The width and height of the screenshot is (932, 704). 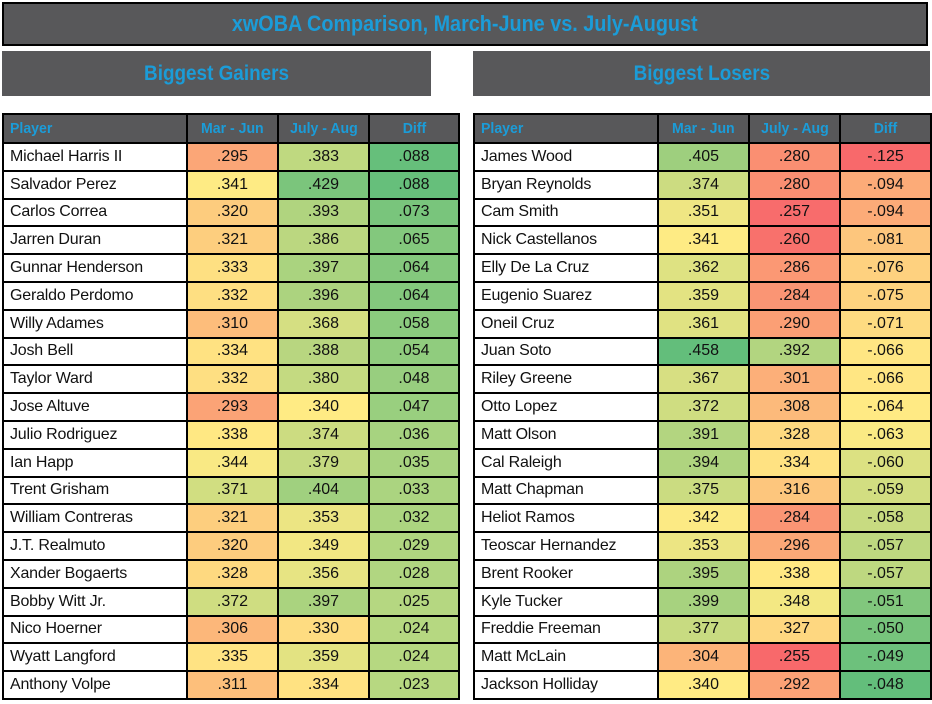 What do you see at coordinates (95, 490) in the screenshot?
I see `player-cell: Trent Grisham` at bounding box center [95, 490].